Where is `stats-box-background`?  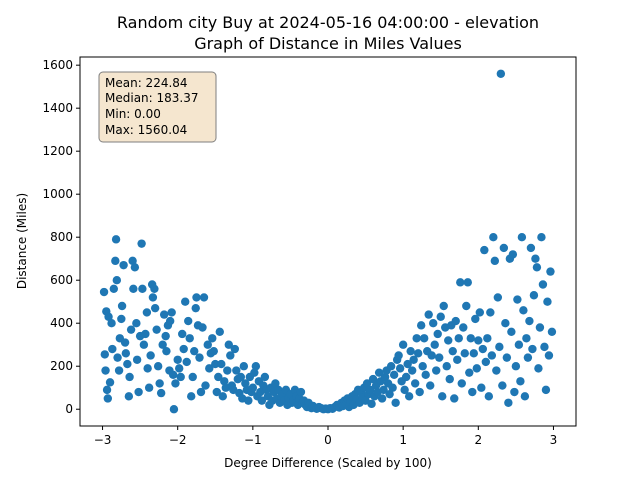 stats-box-background is located at coordinates (157, 107).